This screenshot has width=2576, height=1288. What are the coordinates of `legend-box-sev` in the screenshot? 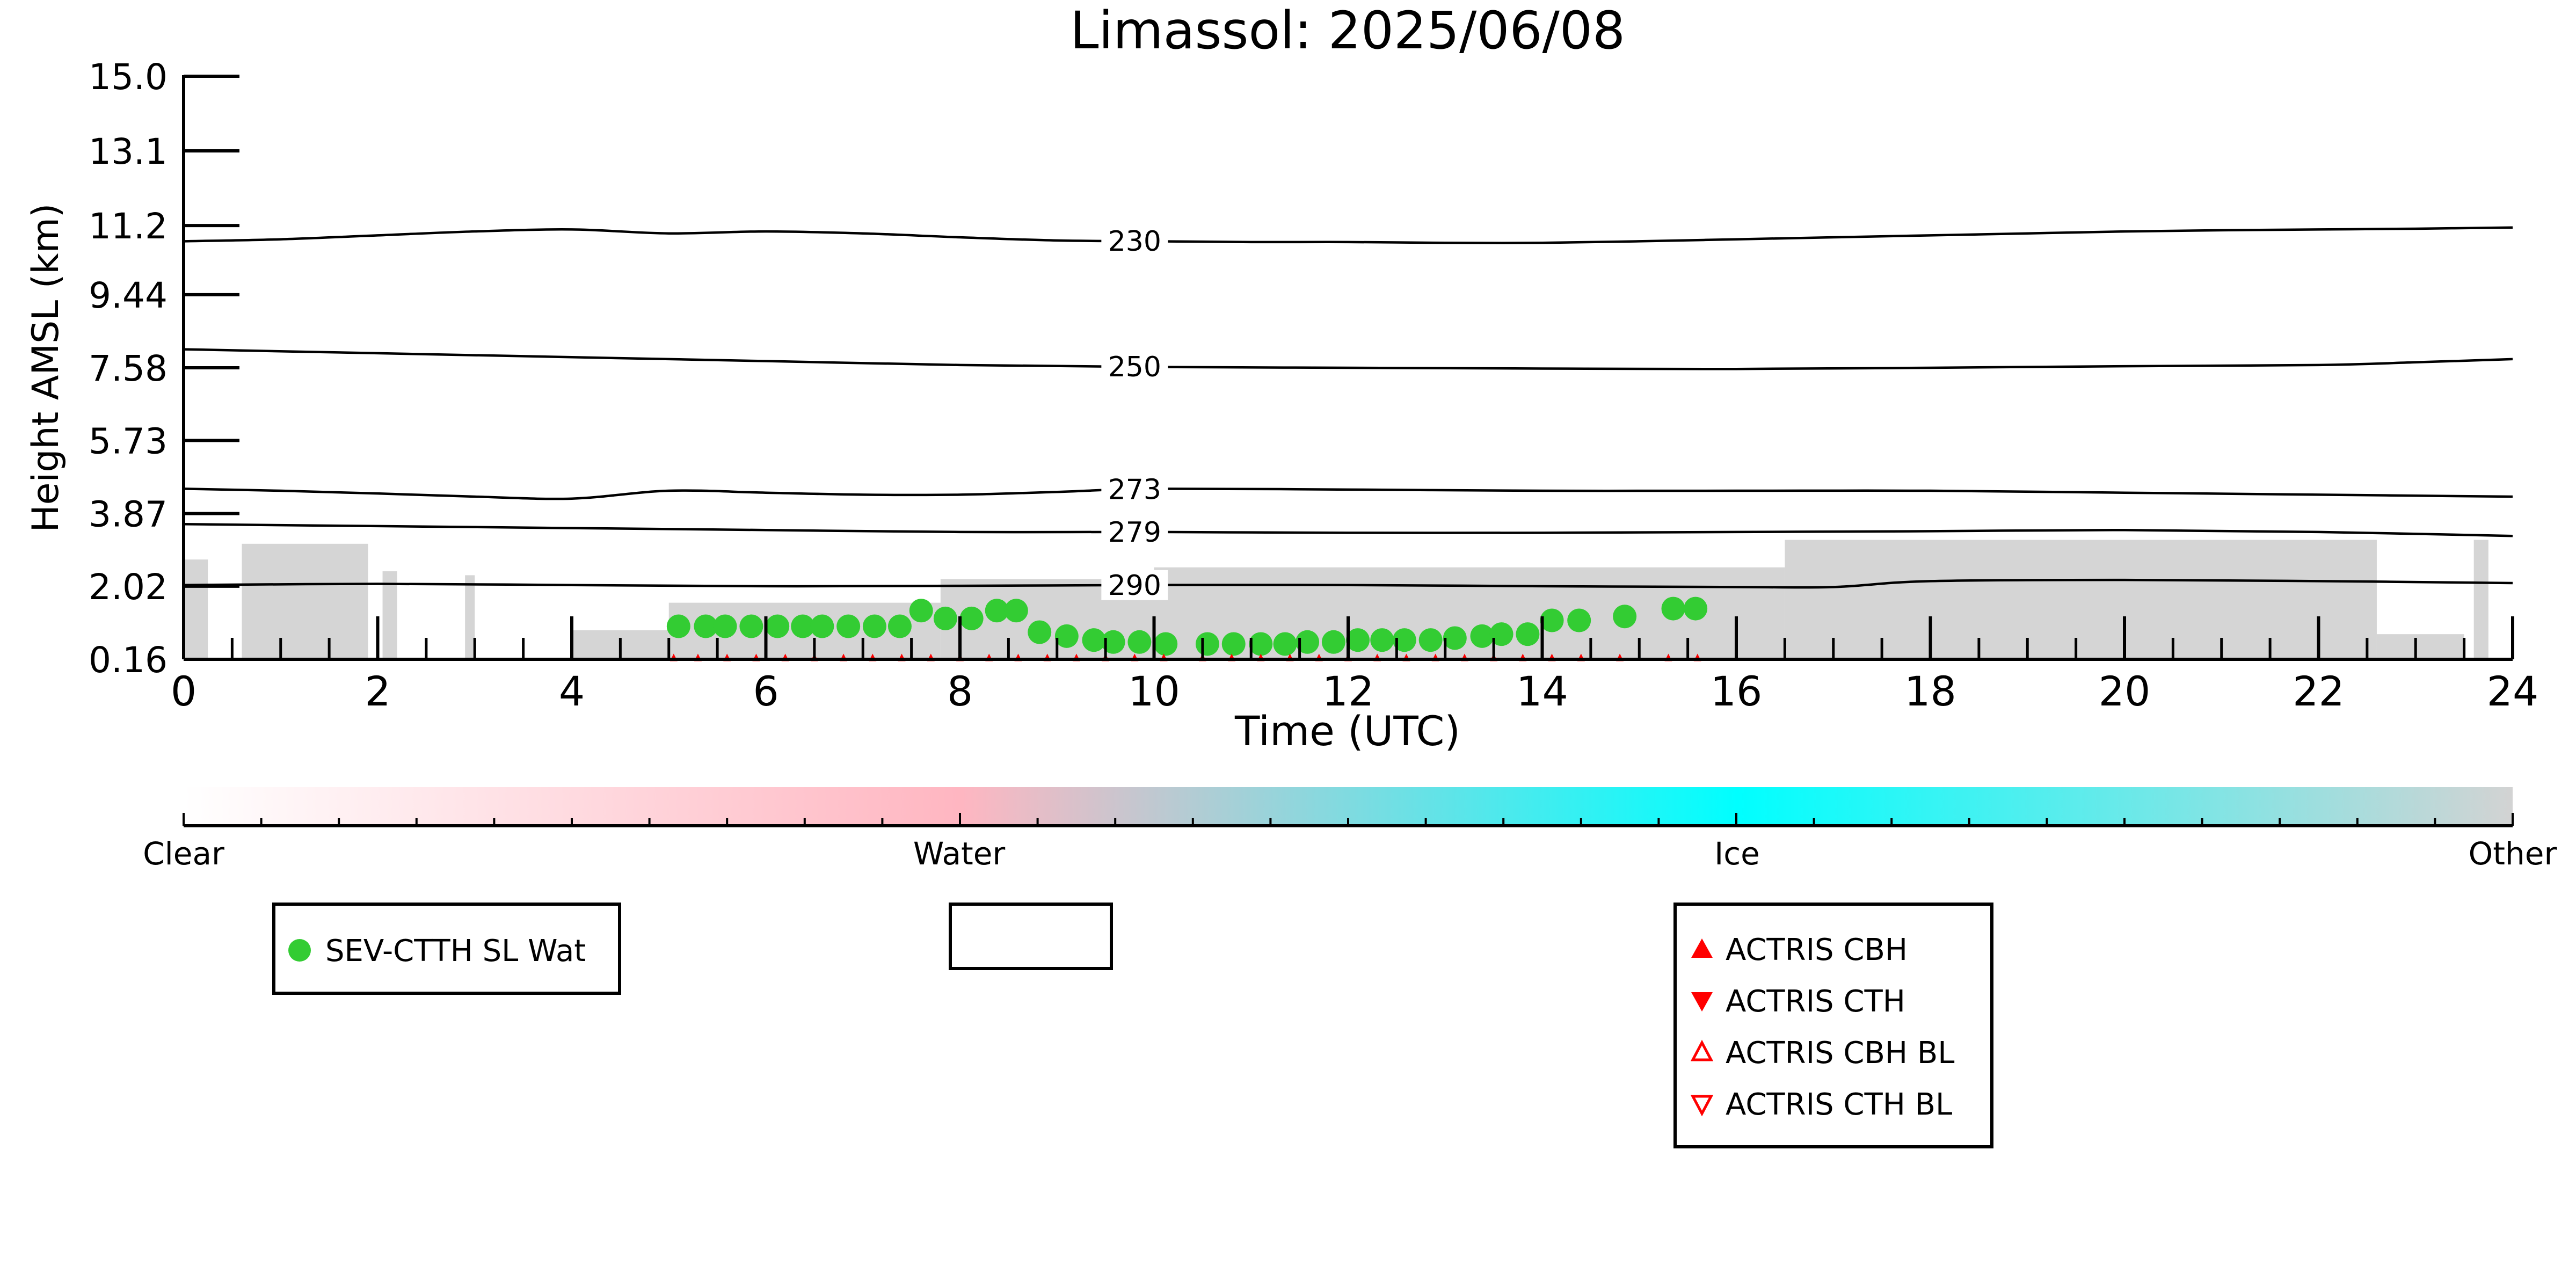 It's located at (446, 949).